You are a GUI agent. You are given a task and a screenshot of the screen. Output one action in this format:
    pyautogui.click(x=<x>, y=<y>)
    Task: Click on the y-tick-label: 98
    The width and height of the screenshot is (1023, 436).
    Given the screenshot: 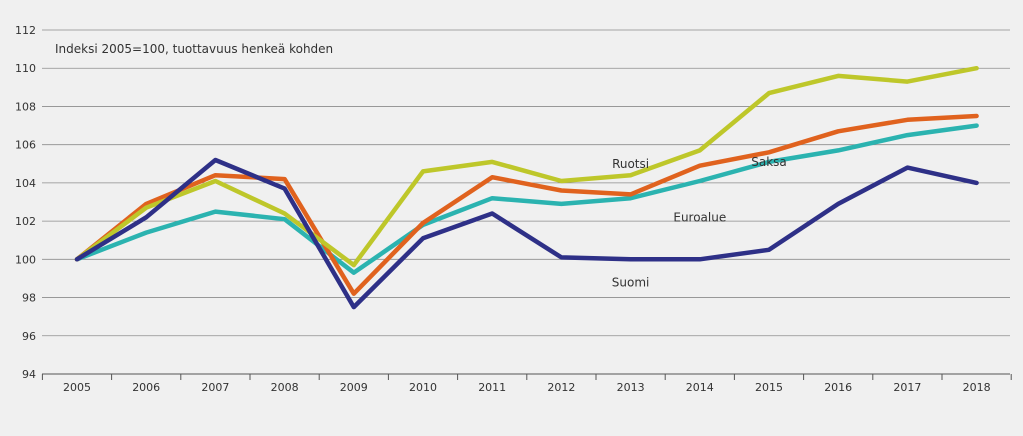 What is the action you would take?
    pyautogui.click(x=29, y=298)
    